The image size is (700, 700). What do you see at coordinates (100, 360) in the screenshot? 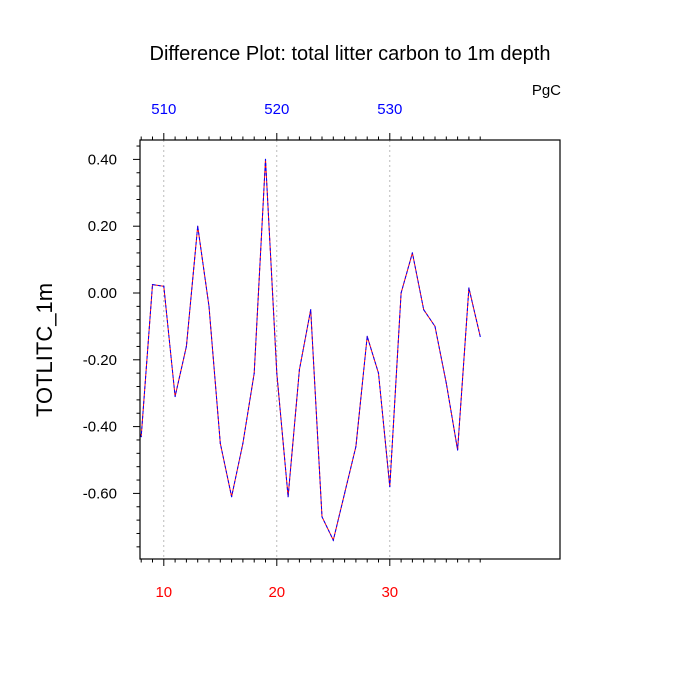
I see `y-tick-label: -0.20` at bounding box center [100, 360].